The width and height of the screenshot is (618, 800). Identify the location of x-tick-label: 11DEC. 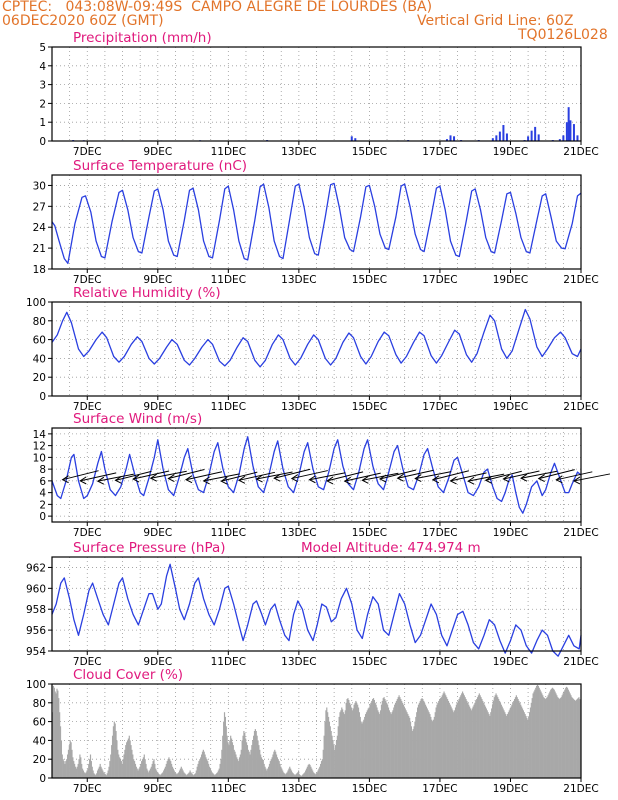
(228, 407).